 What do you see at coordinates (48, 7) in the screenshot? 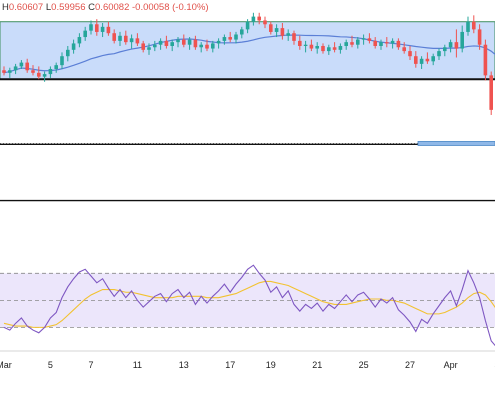
I see `low-label: L` at bounding box center [48, 7].